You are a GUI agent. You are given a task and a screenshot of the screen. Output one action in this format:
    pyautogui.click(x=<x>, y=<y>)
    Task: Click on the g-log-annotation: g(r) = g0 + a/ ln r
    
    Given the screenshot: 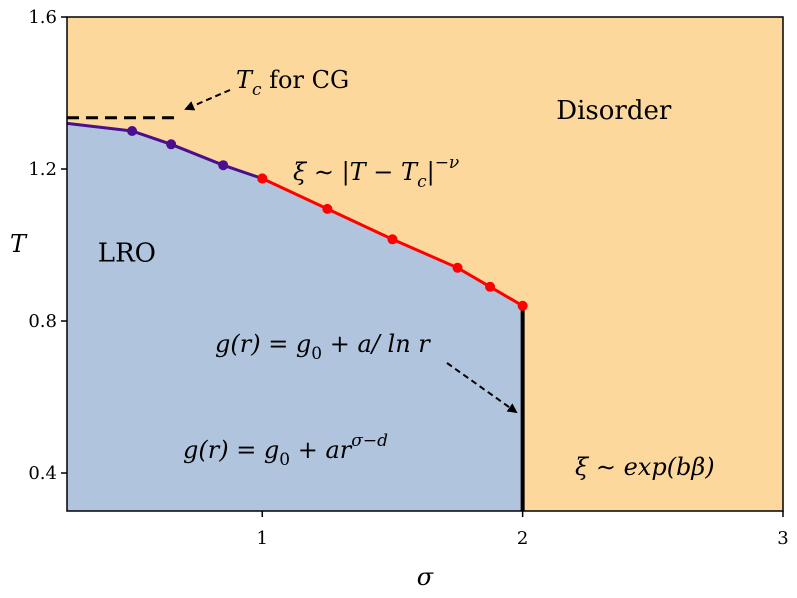 What is the action you would take?
    pyautogui.click(x=323, y=347)
    